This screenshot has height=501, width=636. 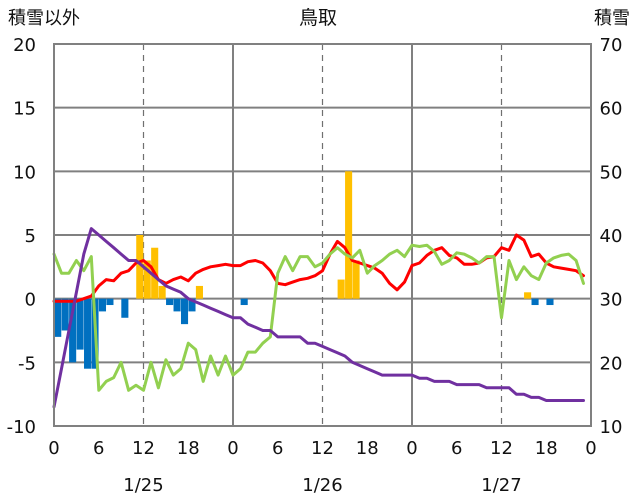 What do you see at coordinates (24, 172) in the screenshot?
I see `left-tick-label: 10` at bounding box center [24, 172].